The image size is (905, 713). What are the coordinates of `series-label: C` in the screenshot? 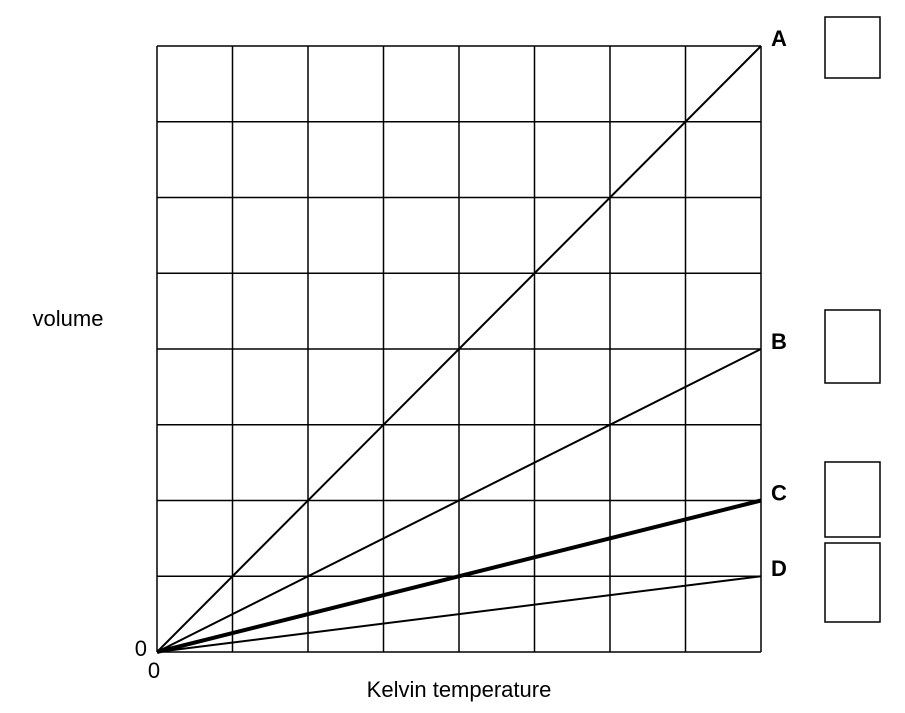 It's located at (779, 492).